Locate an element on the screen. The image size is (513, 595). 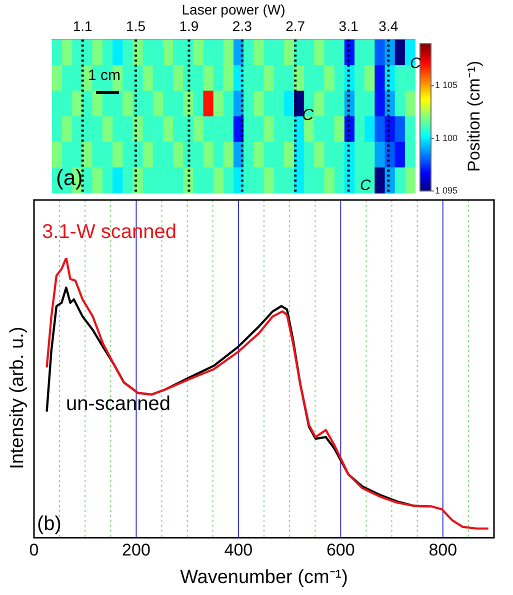
annotation: (b) is located at coordinates (49, 523).